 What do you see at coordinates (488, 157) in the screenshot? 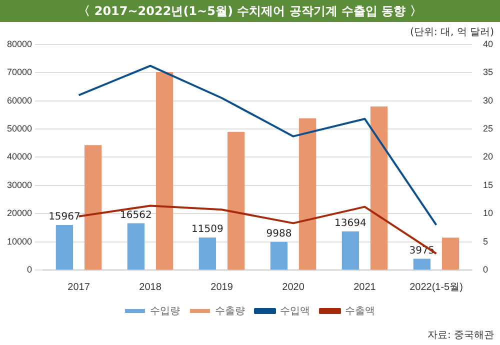
I see `y2-tick-label: 20` at bounding box center [488, 157].